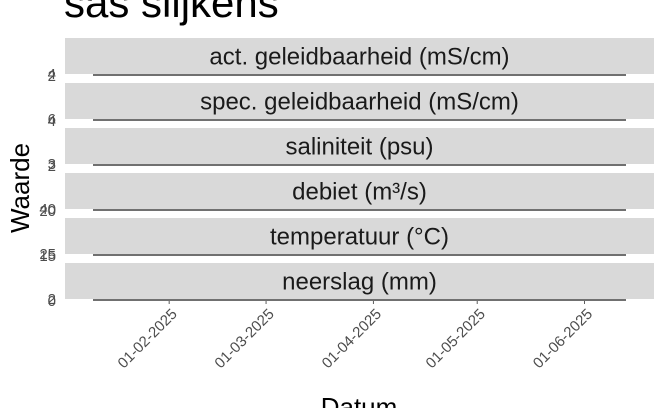 The width and height of the screenshot is (661, 408). What do you see at coordinates (456, 339) in the screenshot?
I see `x-tick-label: 01-05-2025` at bounding box center [456, 339].